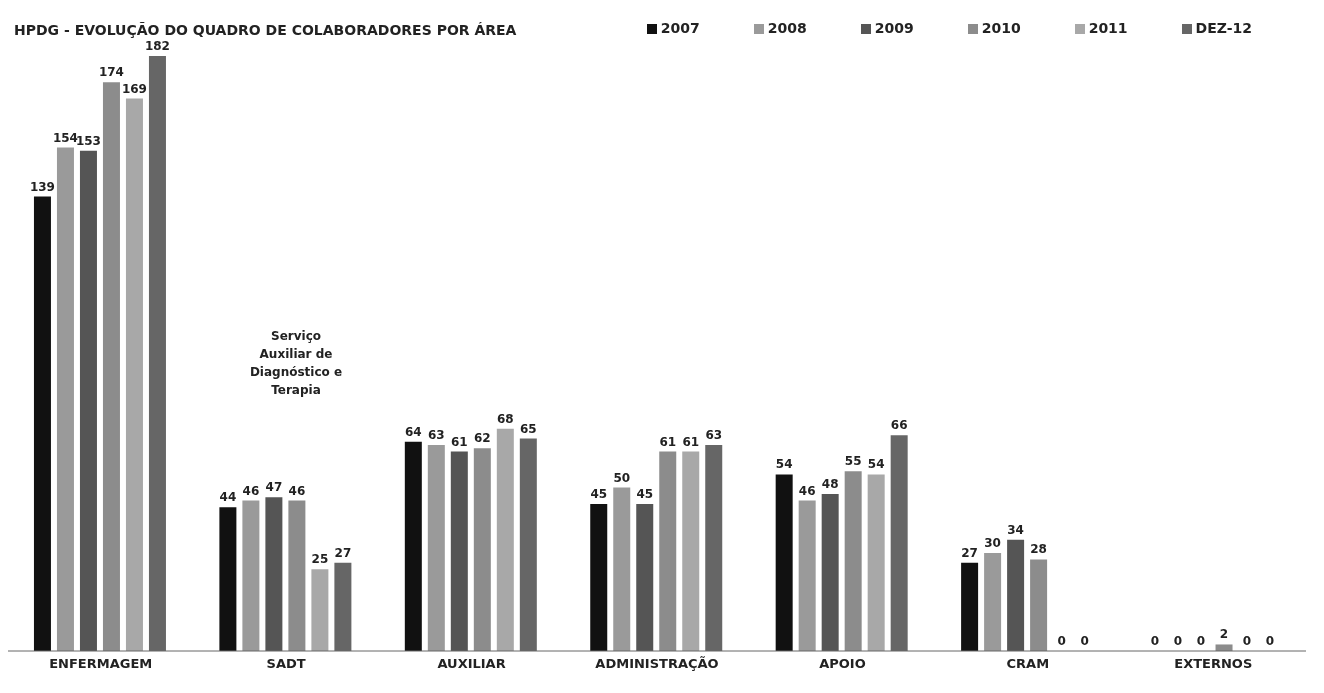 Image resolution: width=1324 pixels, height=693 pixels. Describe the element at coordinates (471, 664) in the screenshot. I see `x-tick-label: AUXILIAR` at that location.